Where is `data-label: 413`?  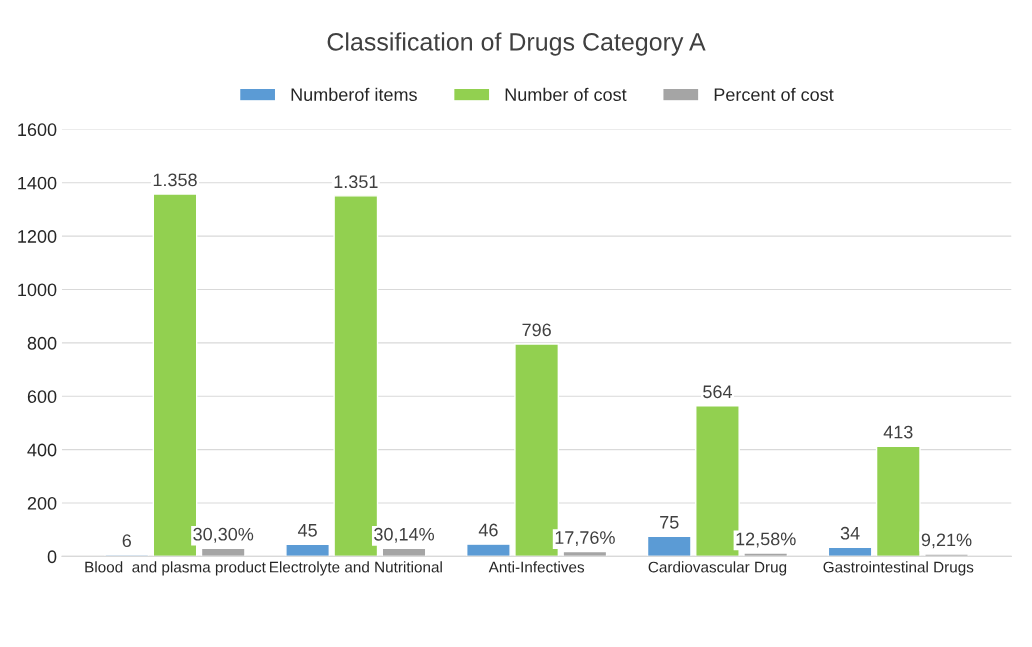
data-label: 413 is located at coordinates (898, 432).